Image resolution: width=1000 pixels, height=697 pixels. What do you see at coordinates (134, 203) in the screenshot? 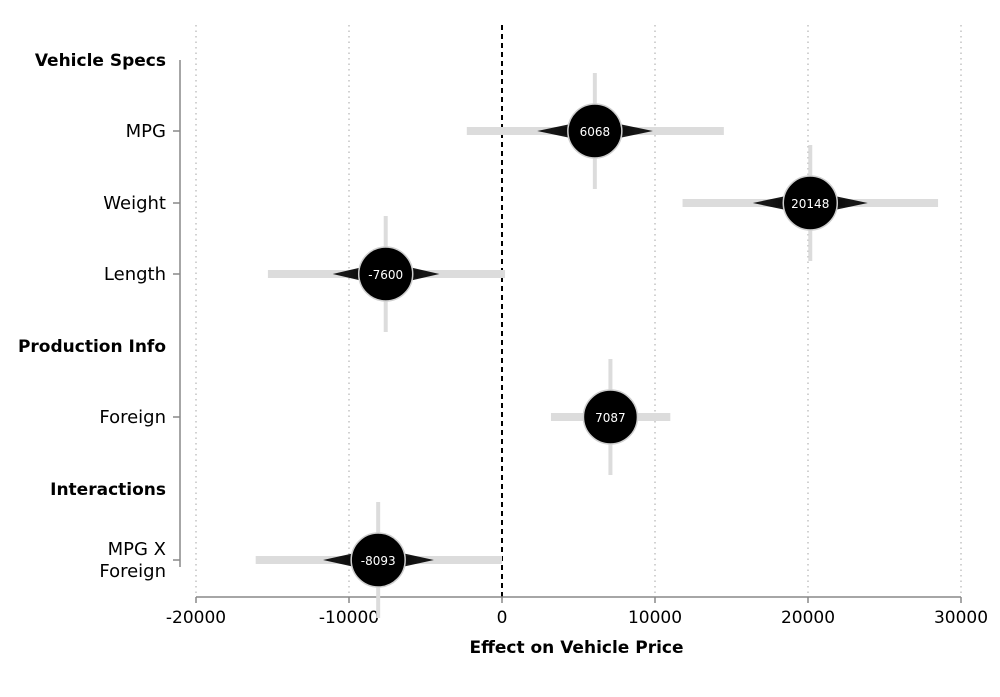
I see `row-label: Weight` at bounding box center [134, 203].